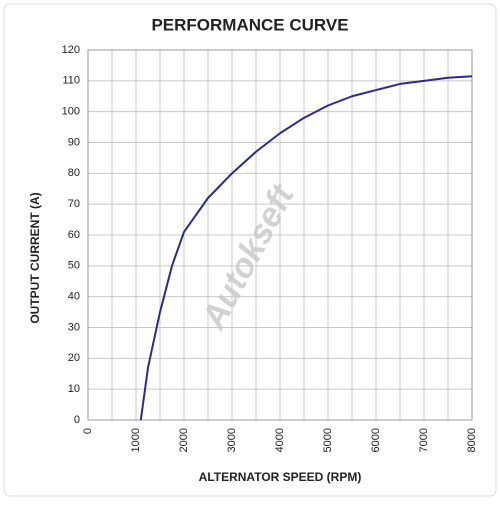  Describe the element at coordinates (328, 440) in the screenshot. I see `x-tick-label: 5000` at that location.